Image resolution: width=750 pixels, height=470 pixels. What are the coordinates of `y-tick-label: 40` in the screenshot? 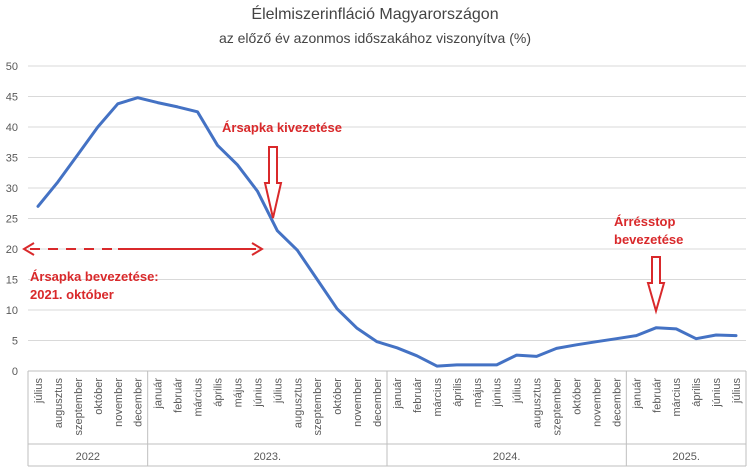 It's located at (12, 128).